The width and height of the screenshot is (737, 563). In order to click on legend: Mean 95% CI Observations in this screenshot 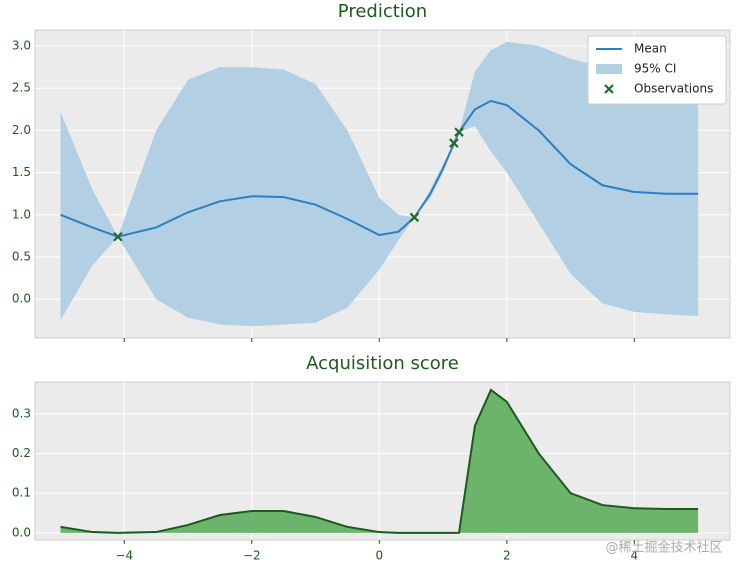, I will do `click(657, 70)`.